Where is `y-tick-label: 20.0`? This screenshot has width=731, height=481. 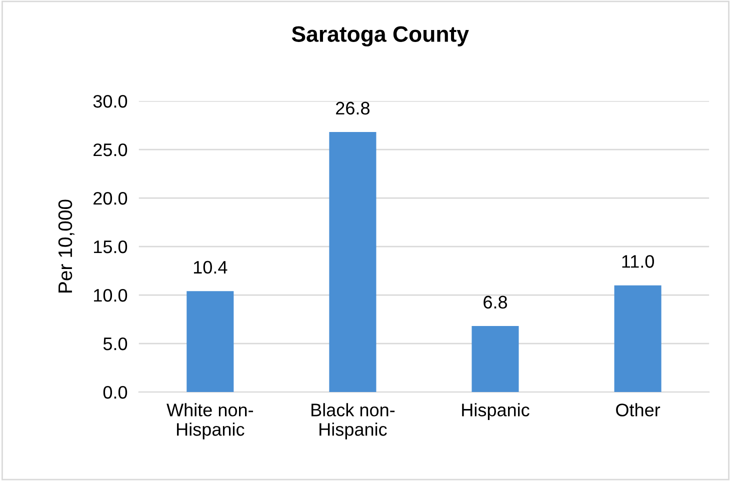 y-tick-label: 20.0 is located at coordinates (111, 198).